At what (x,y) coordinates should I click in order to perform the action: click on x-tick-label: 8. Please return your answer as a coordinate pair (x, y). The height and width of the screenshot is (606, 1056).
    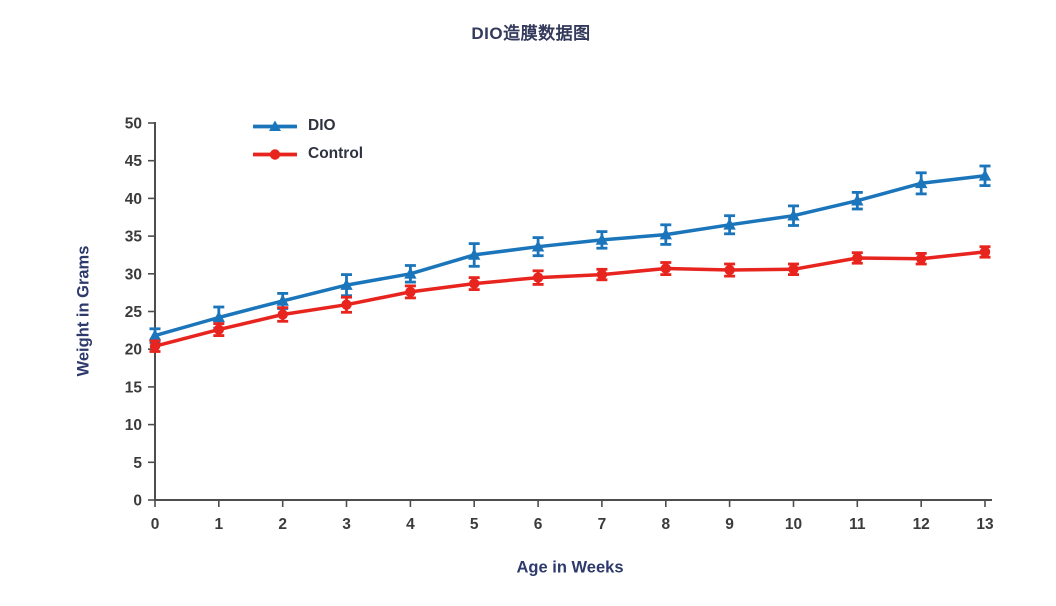
    Looking at the image, I should click on (665, 524).